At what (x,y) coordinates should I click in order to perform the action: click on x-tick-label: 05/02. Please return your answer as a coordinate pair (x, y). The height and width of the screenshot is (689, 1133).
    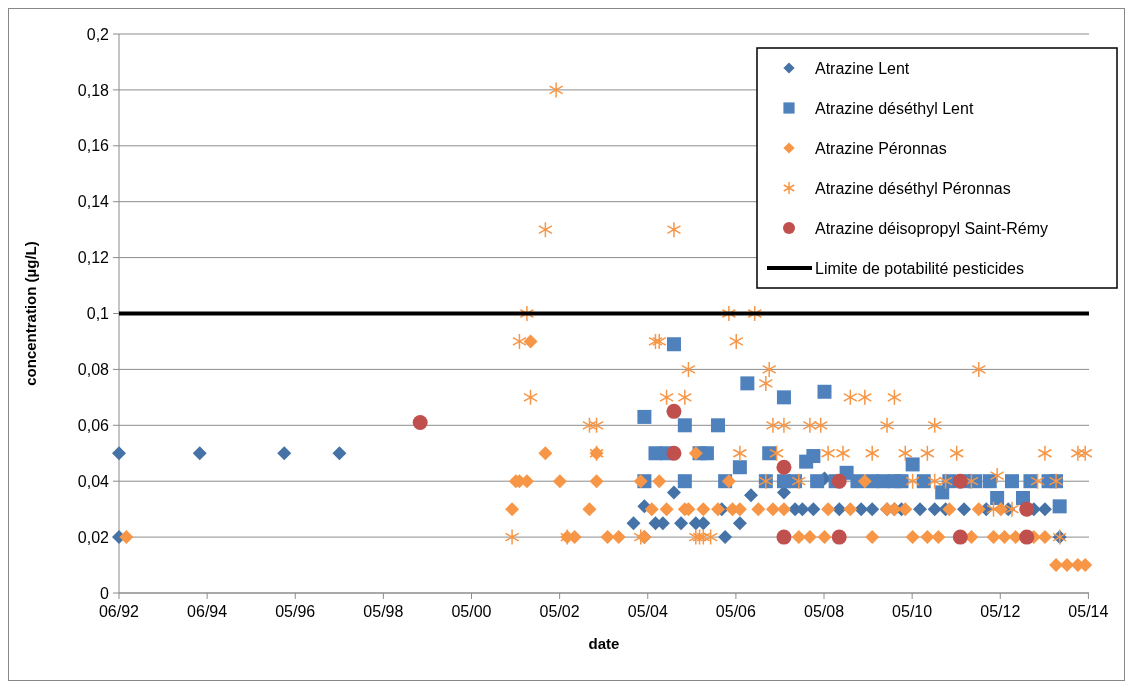
    Looking at the image, I should click on (559, 611).